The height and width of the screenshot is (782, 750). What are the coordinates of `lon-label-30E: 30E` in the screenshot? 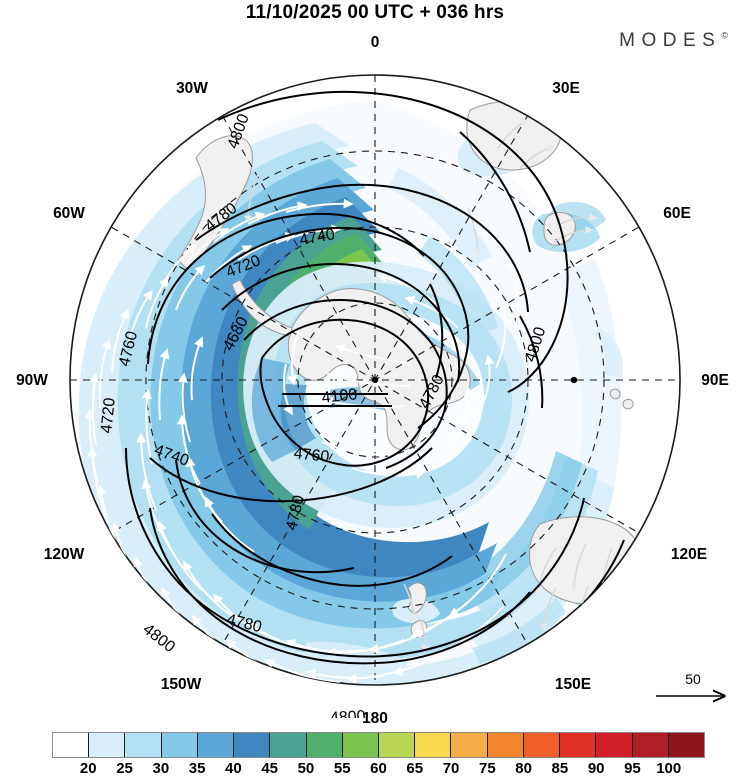 It's located at (566, 88).